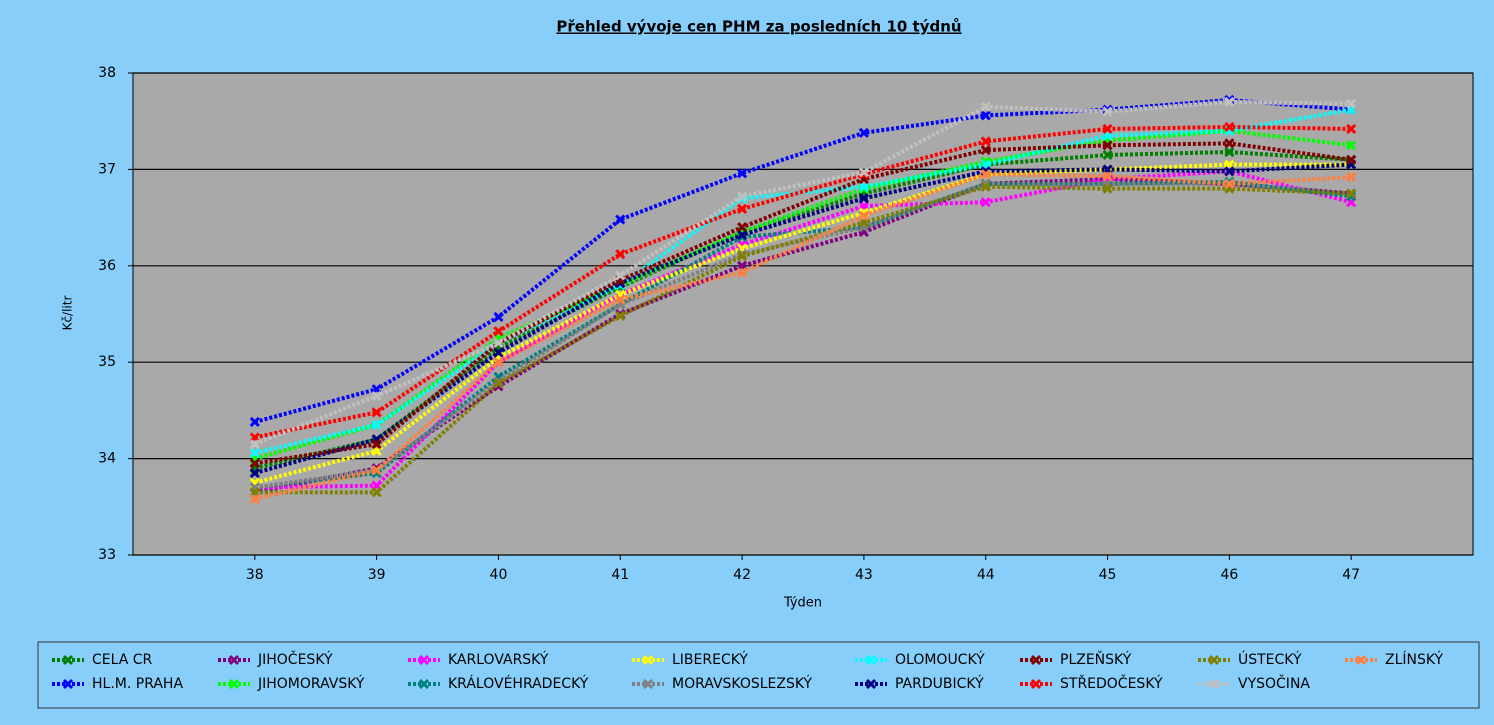 This screenshot has height=725, width=1494. I want to click on legend-label: OLOMOUCKÝ, so click(940, 659).